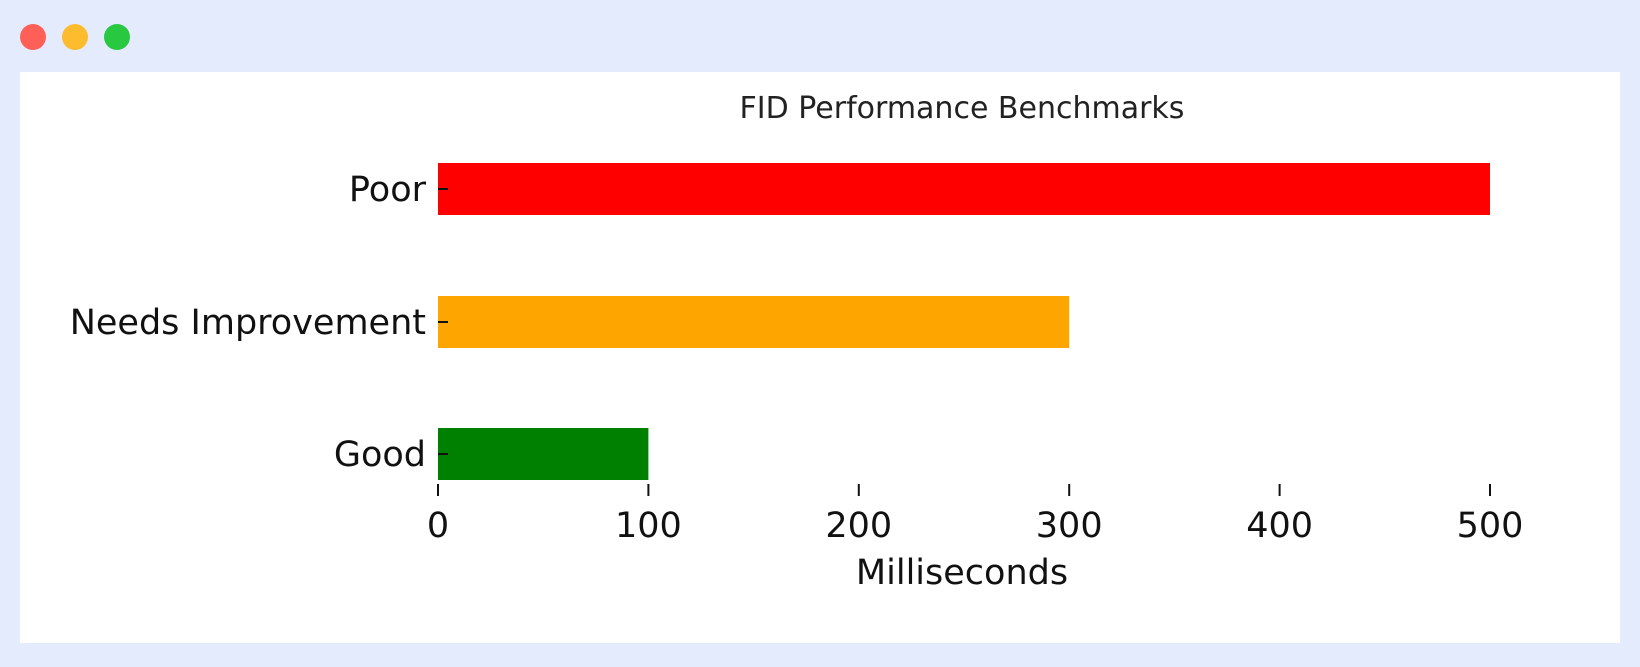 The image size is (1640, 667). I want to click on category-label-needs-improvement: Needs Improvement, so click(248, 323).